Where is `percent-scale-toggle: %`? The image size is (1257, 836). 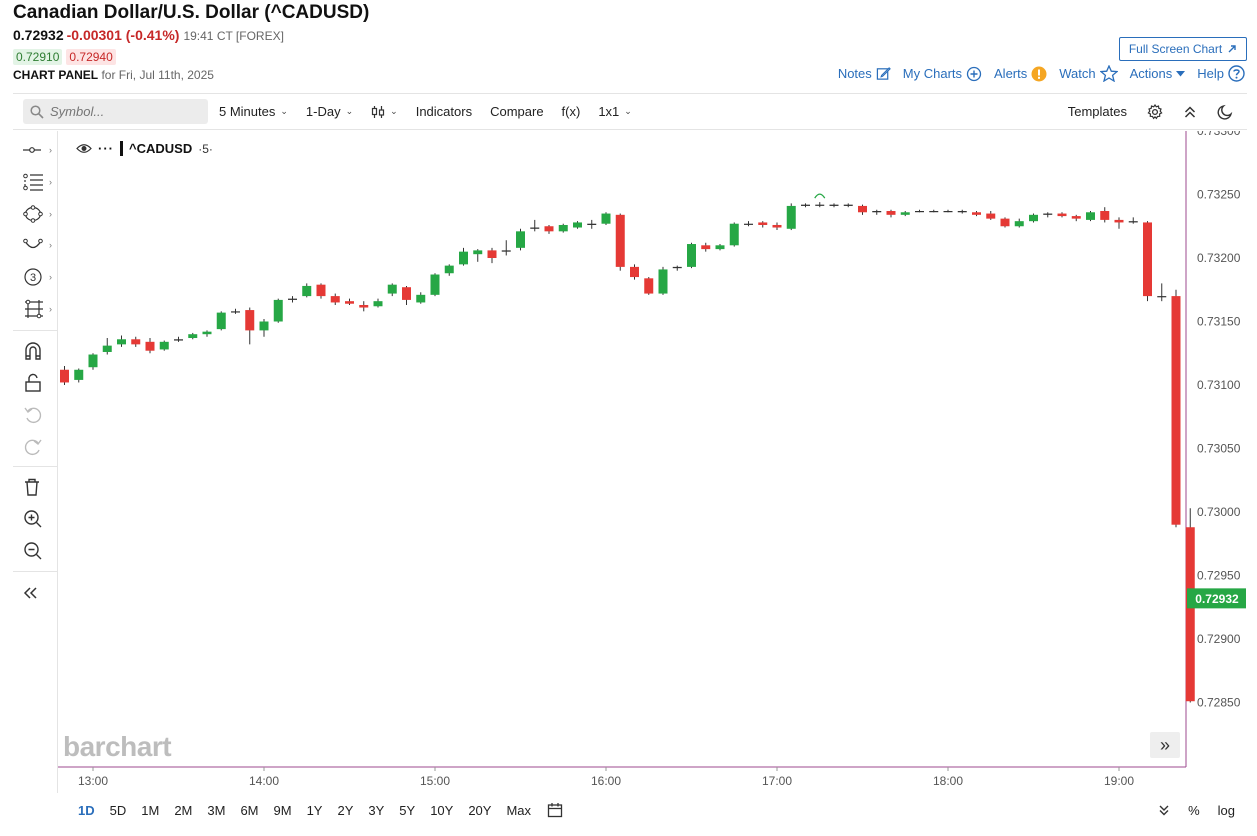 percent-scale-toggle: % is located at coordinates (1194, 810).